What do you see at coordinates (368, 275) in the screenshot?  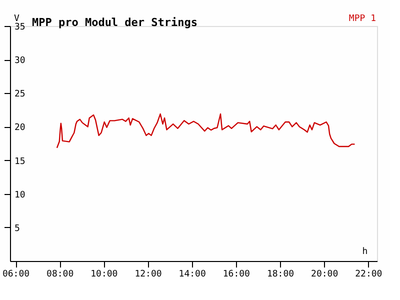 I see `x-tick-label: 22:00` at bounding box center [368, 275].